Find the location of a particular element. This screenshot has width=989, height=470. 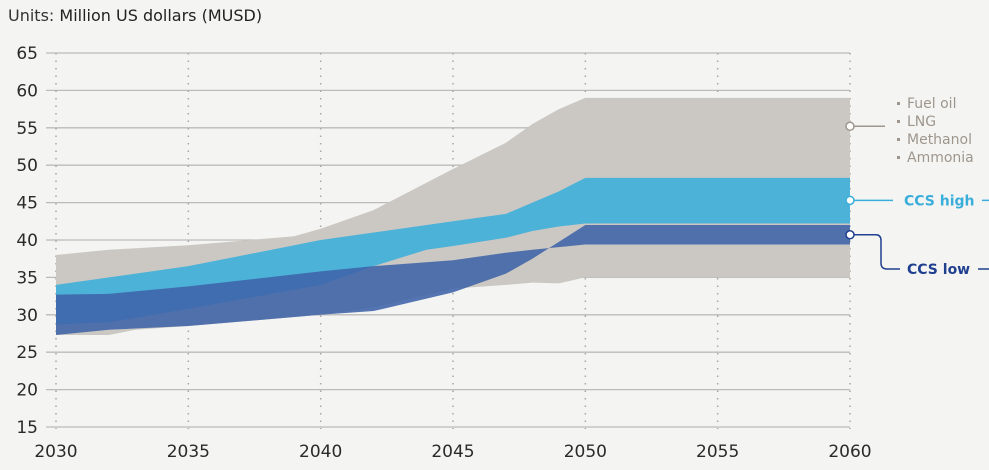

legend-label-ccs-low: CCS low is located at coordinates (938, 270).